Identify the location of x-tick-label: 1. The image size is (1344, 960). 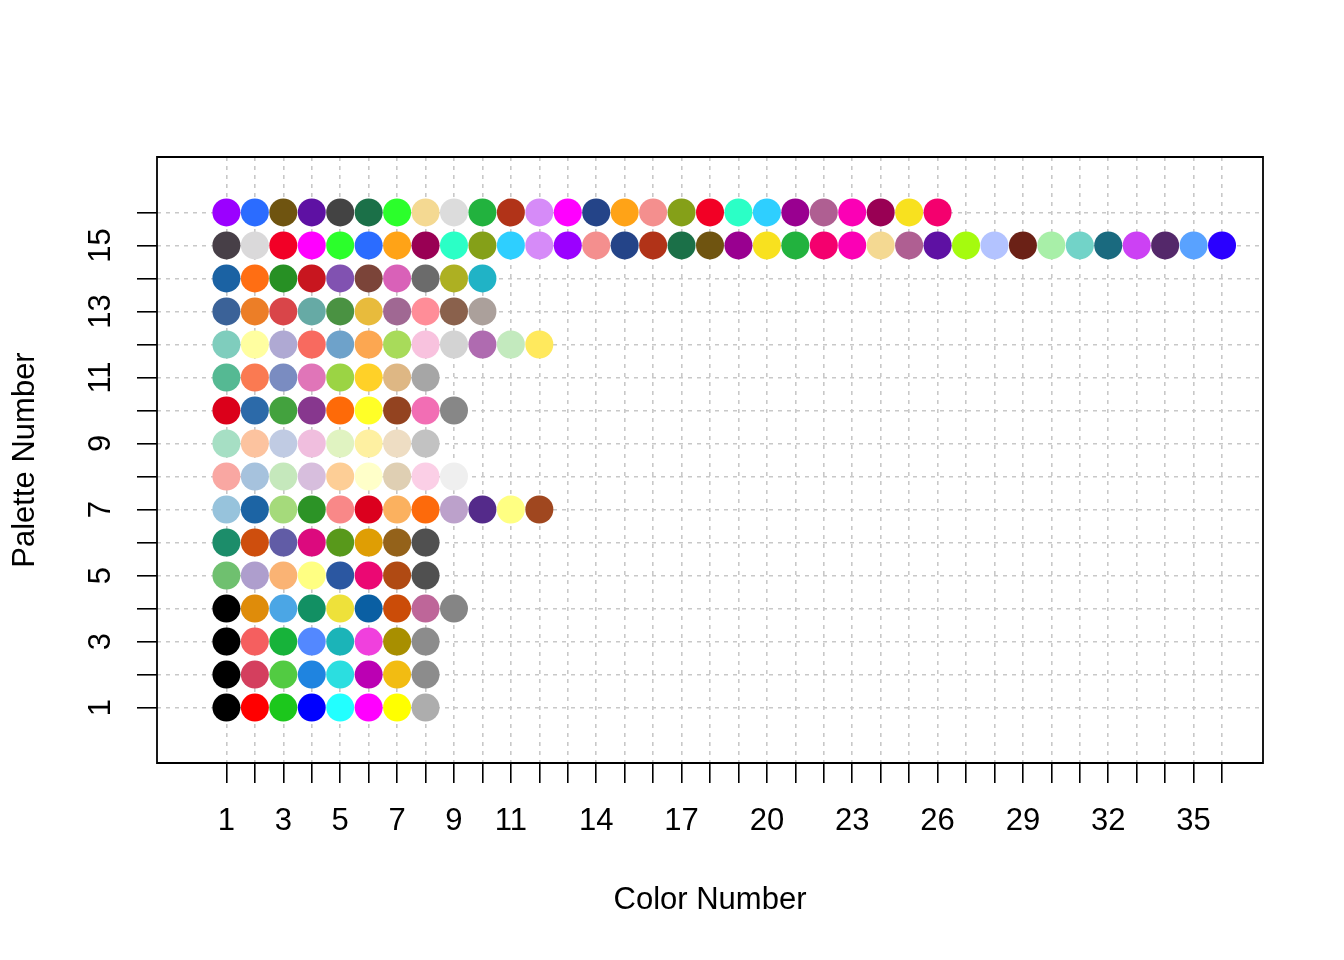
(226, 820).